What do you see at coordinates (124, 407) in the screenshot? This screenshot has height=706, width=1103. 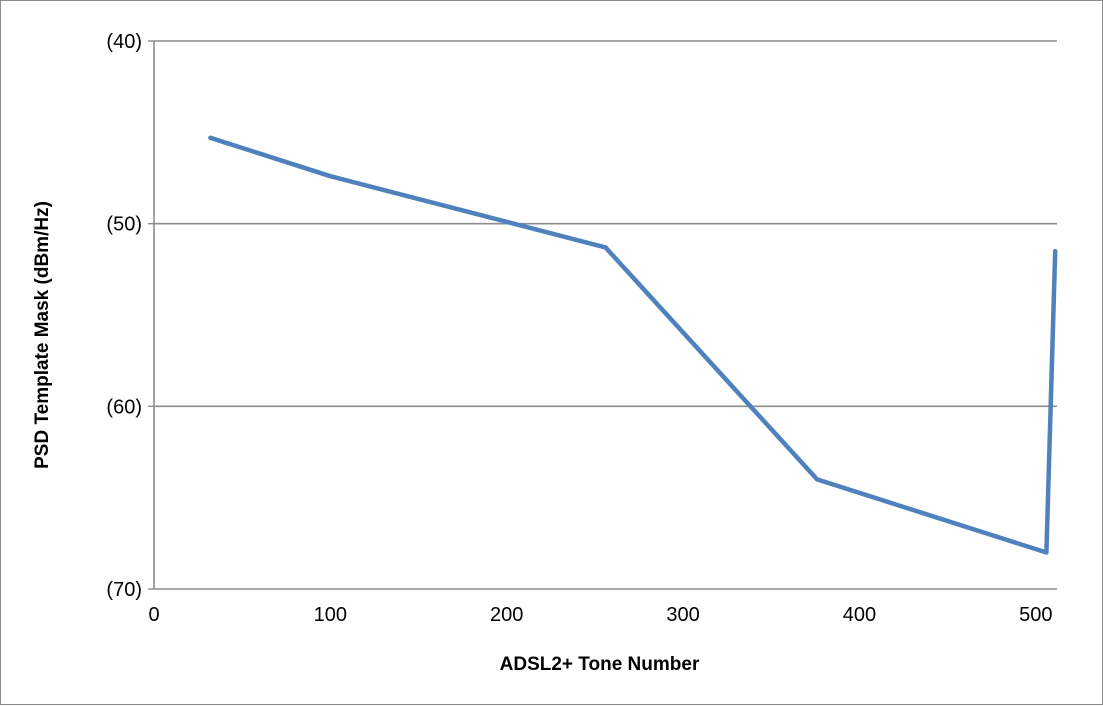 I see `y-tick-label: (60)` at bounding box center [124, 407].